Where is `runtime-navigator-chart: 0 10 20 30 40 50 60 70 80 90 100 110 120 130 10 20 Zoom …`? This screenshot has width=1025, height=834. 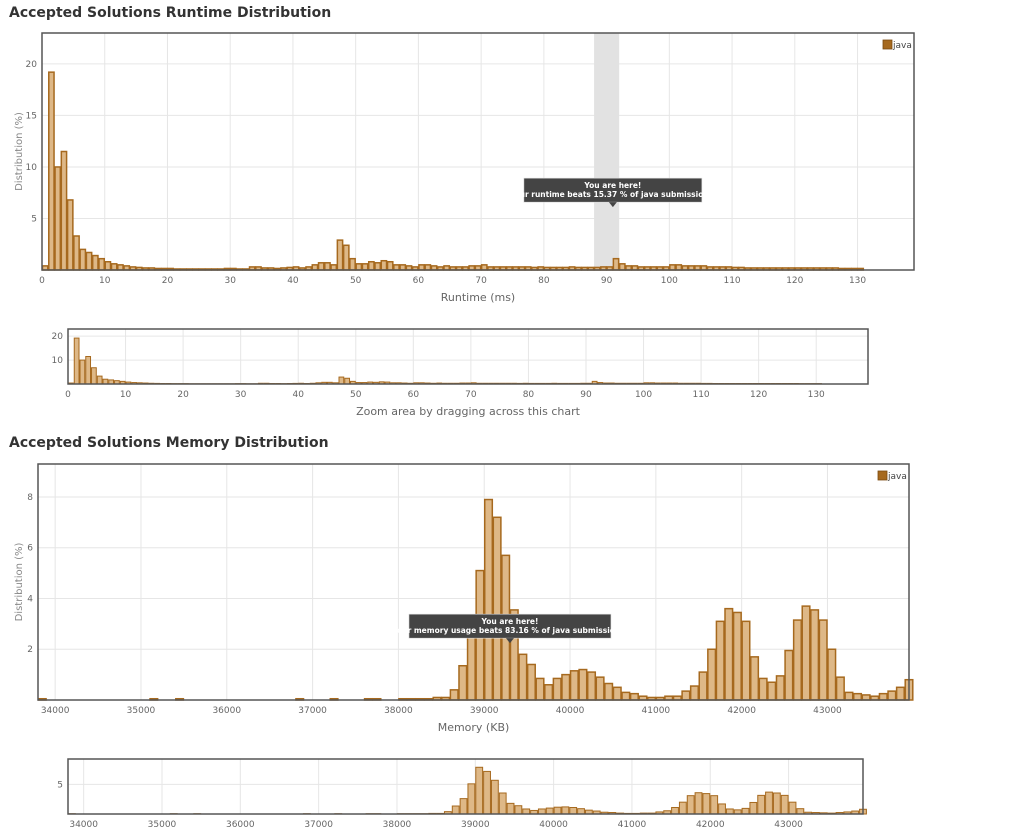
runtime-navigator-chart: 0 10 20 30 40 50 60 70 80 90 100 110 120 130 10 20 Zoom … is located at coordinates (512, 372).